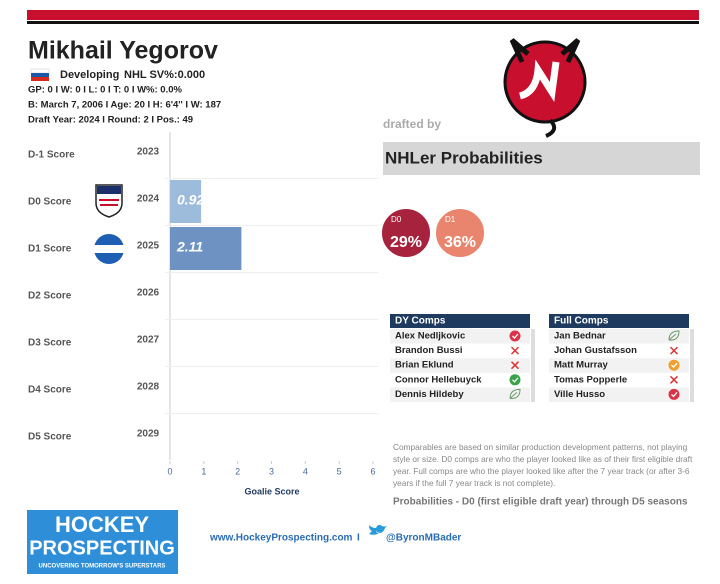 This screenshot has width=720, height=584. Describe the element at coordinates (581, 365) in the screenshot. I see `comp-name: Matt Murray` at that location.